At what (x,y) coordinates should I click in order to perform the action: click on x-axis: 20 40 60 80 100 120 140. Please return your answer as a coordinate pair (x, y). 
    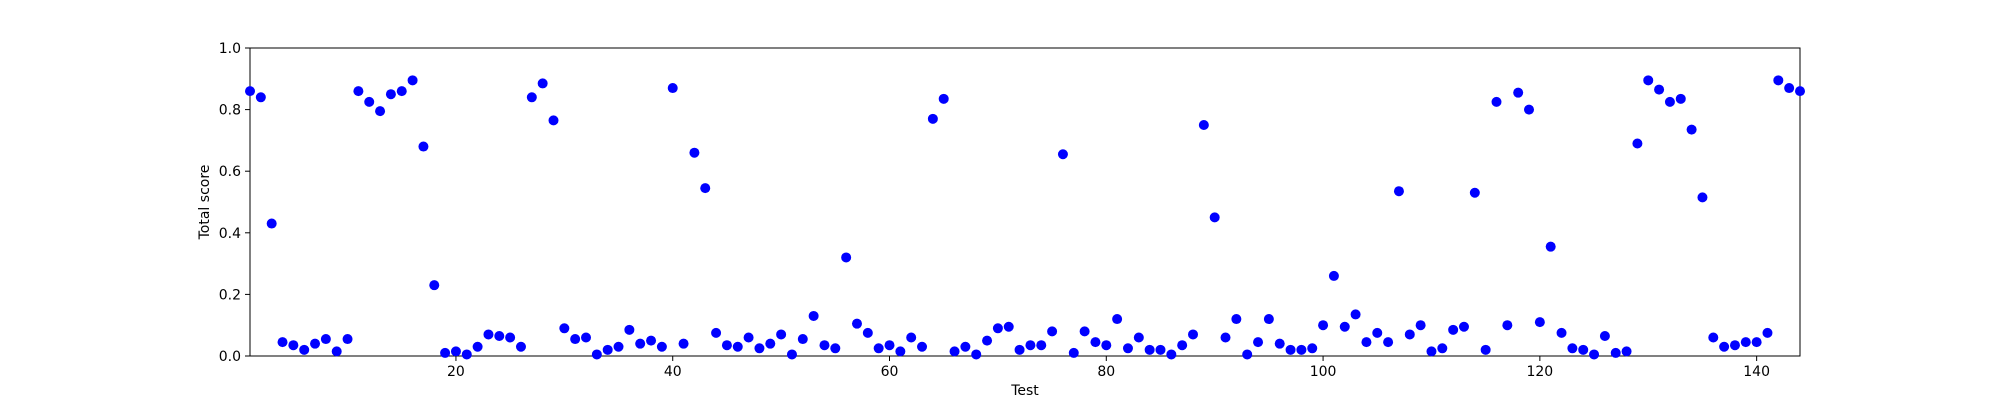
    Looking at the image, I should click on (1108, 368).